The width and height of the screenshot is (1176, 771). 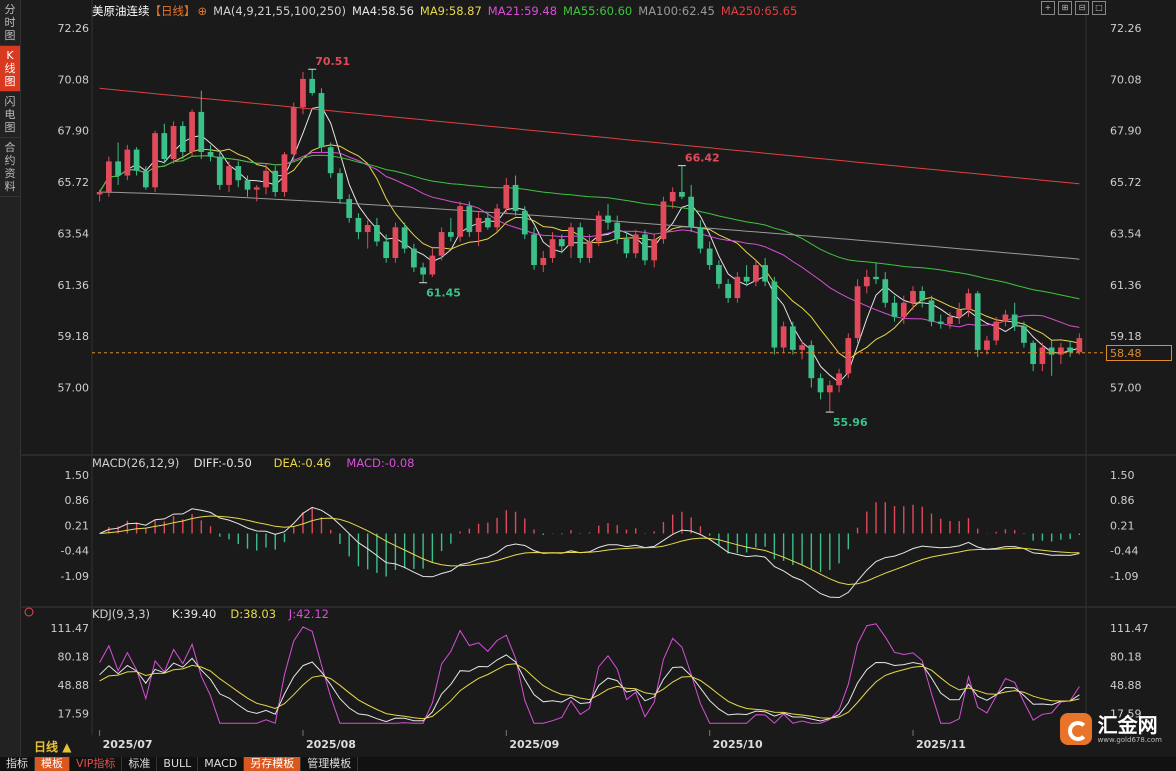 I want to click on kdj-left-tick-3: 17.59, so click(x=74, y=714).